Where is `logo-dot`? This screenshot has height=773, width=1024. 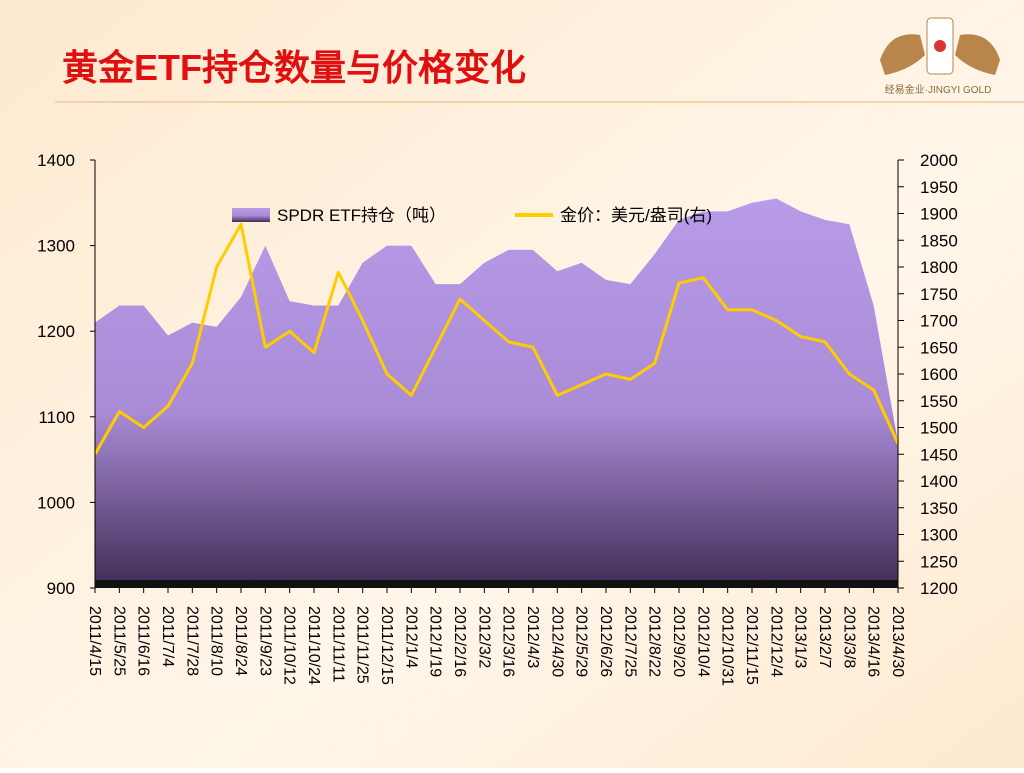 logo-dot is located at coordinates (940, 46).